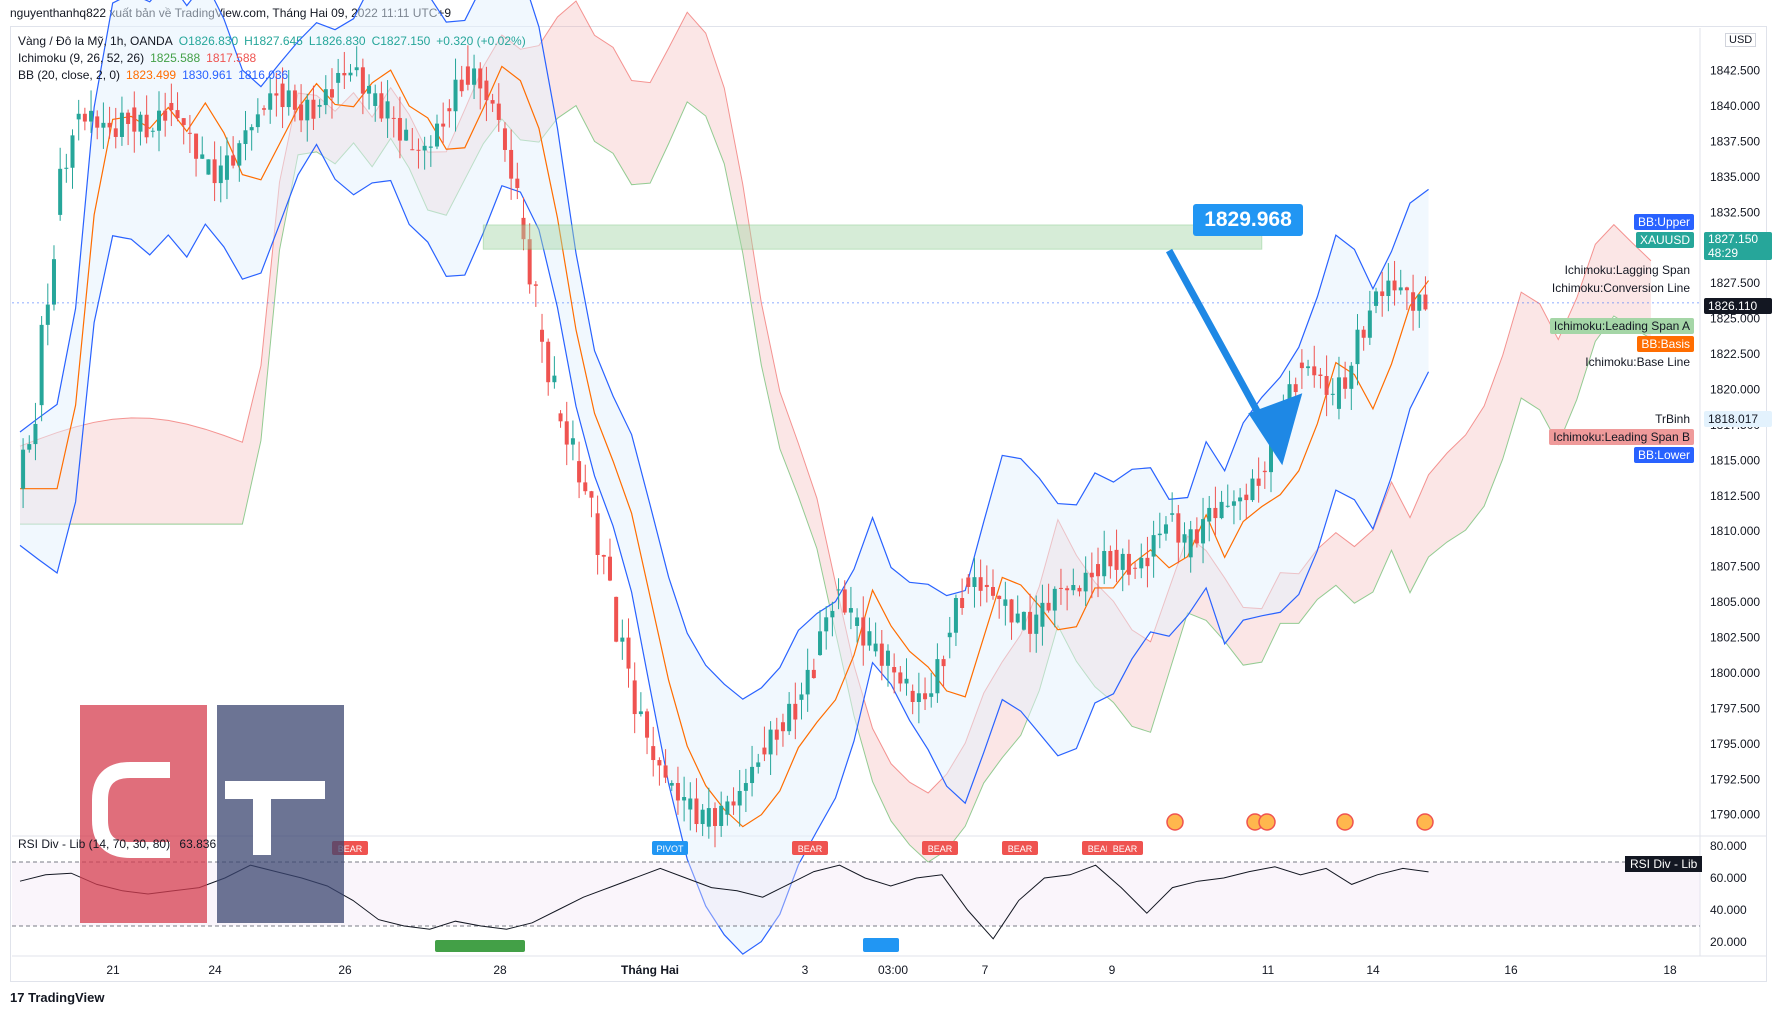  Describe the element at coordinates (1738, 419) in the screenshot. I see `trbinh-price-tag: 1818.017` at that location.